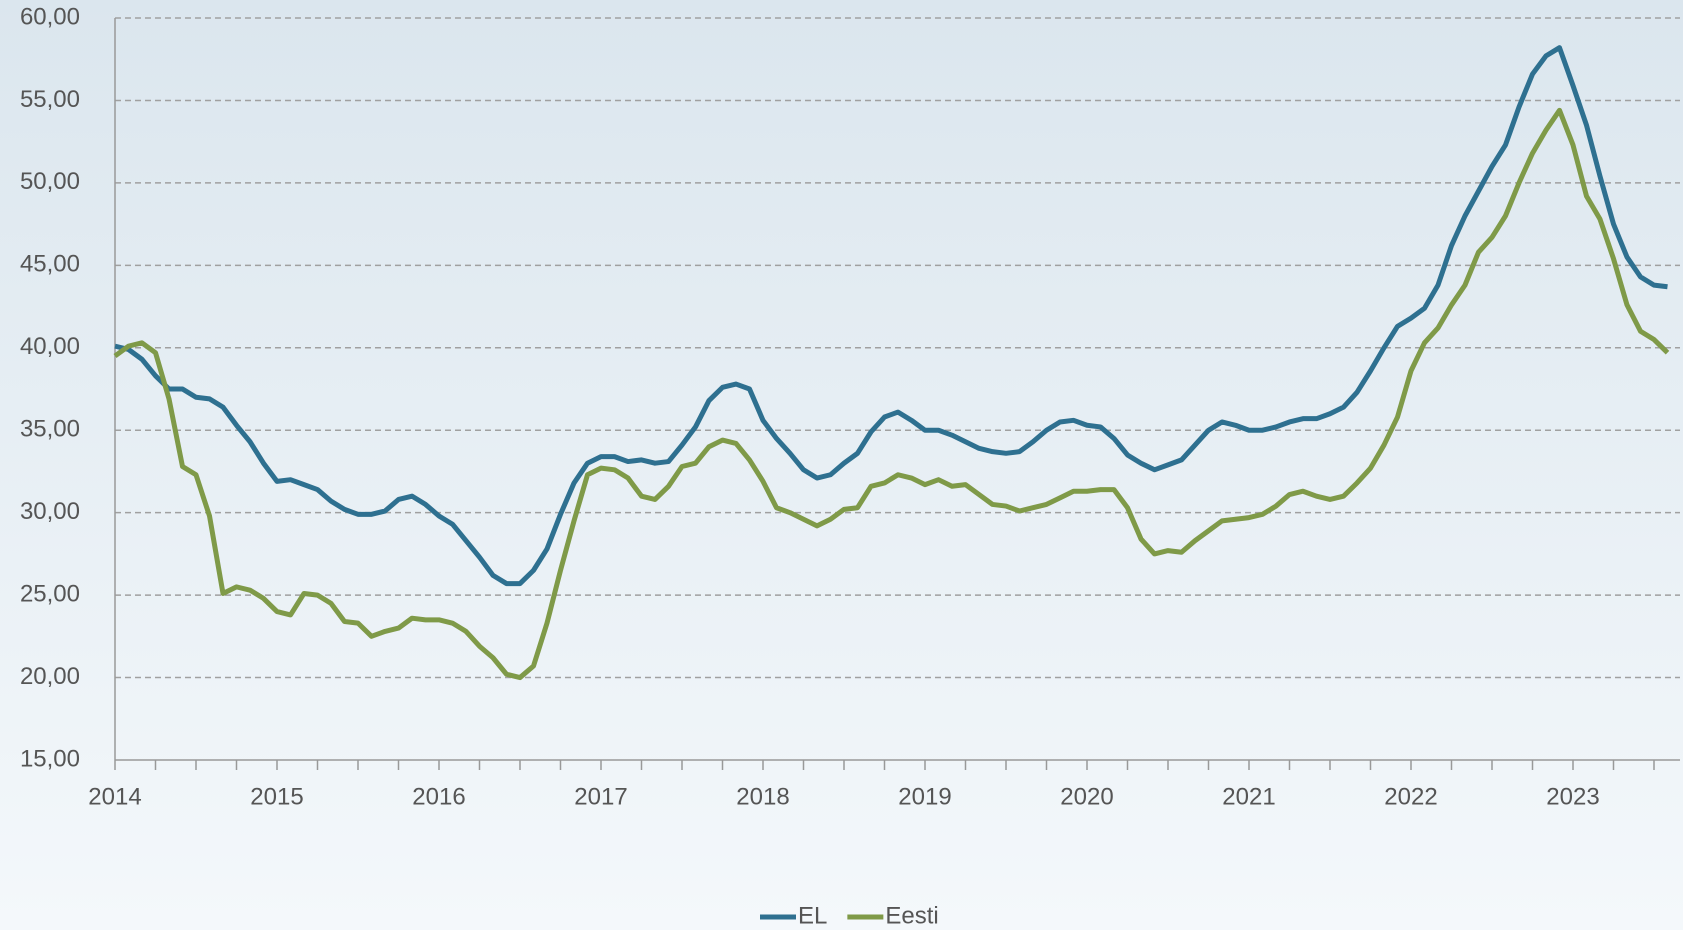 The image size is (1683, 930). I want to click on y-tick-label: 15,00, so click(50, 758).